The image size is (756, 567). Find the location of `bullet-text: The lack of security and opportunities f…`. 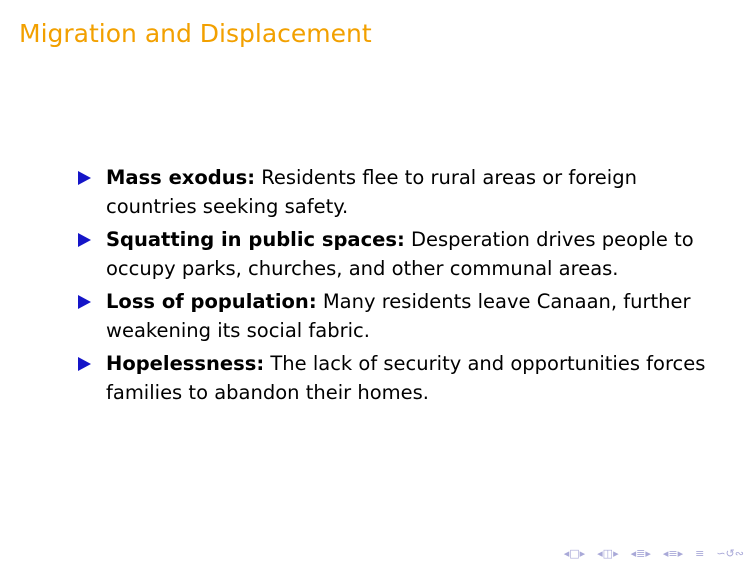

bullet-text: The lack of security and opportunities f… is located at coordinates (406, 378).